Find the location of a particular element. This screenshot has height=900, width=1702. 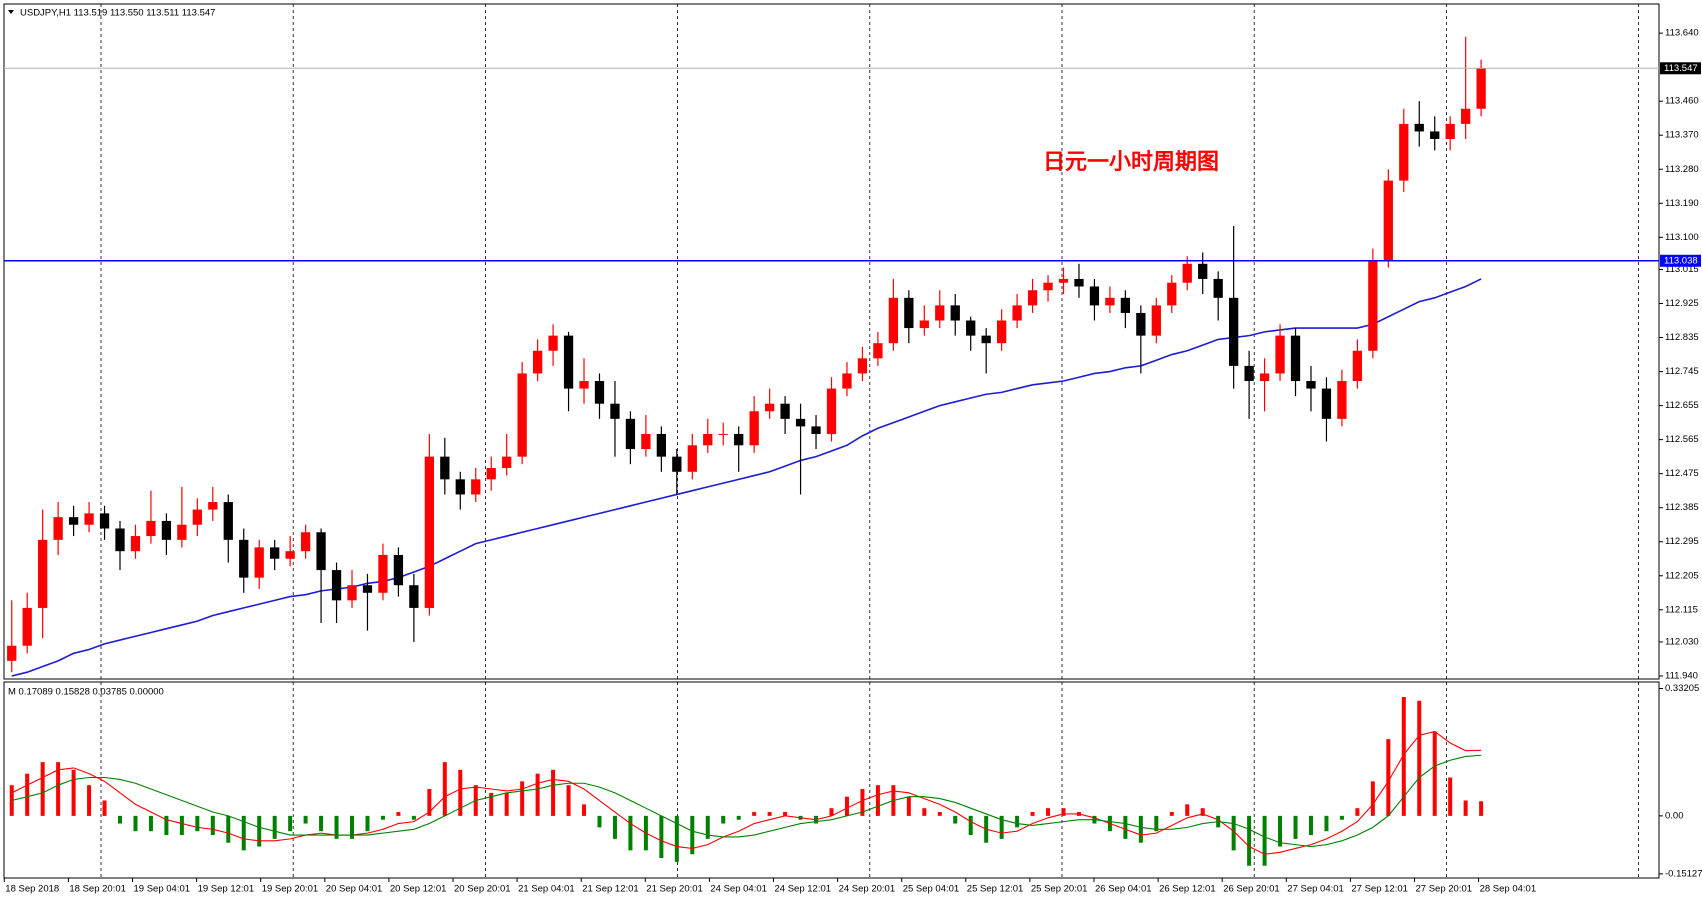

time-label: 20 Sep 20:01 is located at coordinates (482, 889).